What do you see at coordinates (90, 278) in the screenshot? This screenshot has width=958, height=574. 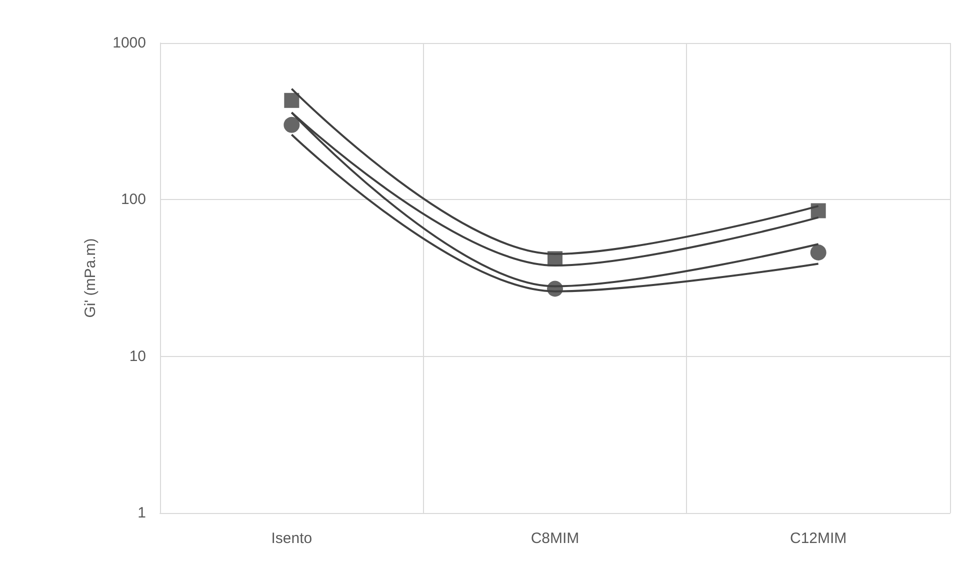 I see `y-axis-title: Gi' (mPa.m)` at bounding box center [90, 278].